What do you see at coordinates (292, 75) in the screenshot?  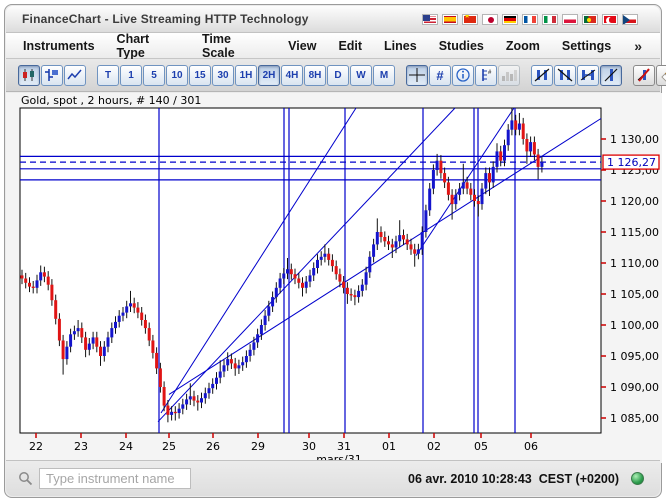 I see `timeframe-button-4h: 4H` at bounding box center [292, 75].